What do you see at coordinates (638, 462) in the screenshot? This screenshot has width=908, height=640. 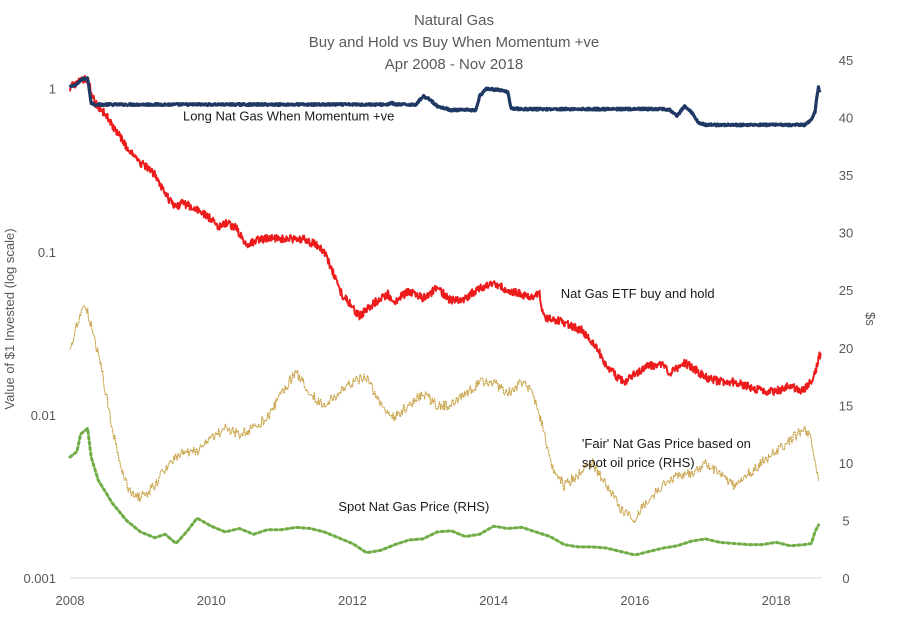 I see `series-annotation: spot oil price (RHS)` at bounding box center [638, 462].